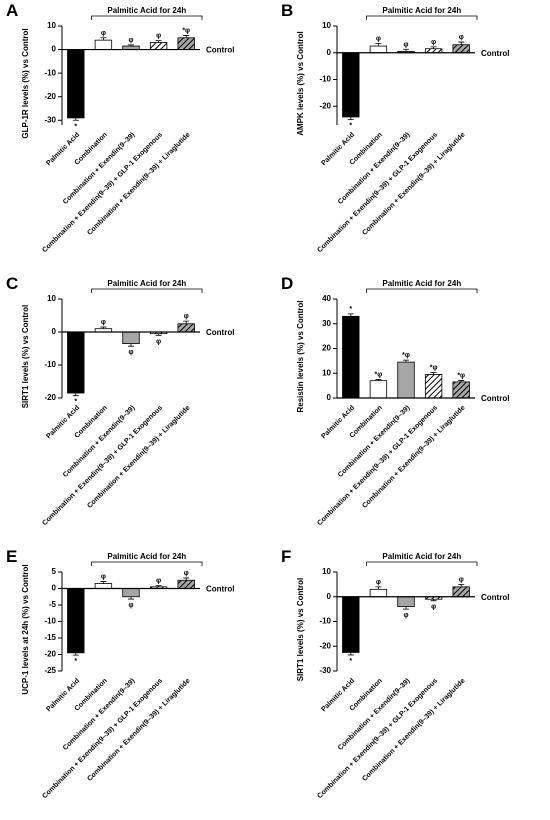  Describe the element at coordinates (25, 83) in the screenshot. I see `y-axis-title: GLP-1R levels (%) vs Control` at that location.